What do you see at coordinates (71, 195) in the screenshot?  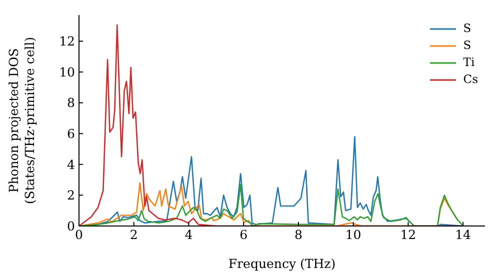 I see `y-tick-label: 2` at bounding box center [71, 195].